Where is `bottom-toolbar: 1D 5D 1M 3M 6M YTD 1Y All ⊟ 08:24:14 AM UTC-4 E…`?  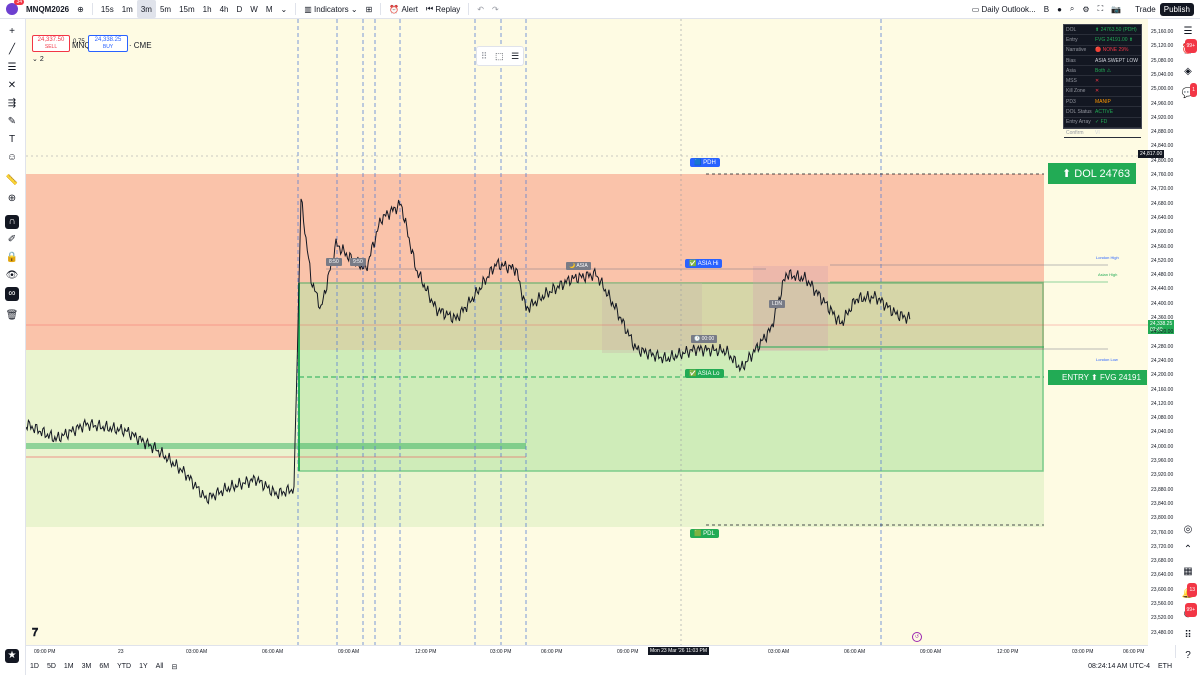
bottom-toolbar: 1D 5D 1M 3M 6M YTD 1Y All ⊟ 08:24:14 AM UTC-4 E… is located at coordinates (601, 666).